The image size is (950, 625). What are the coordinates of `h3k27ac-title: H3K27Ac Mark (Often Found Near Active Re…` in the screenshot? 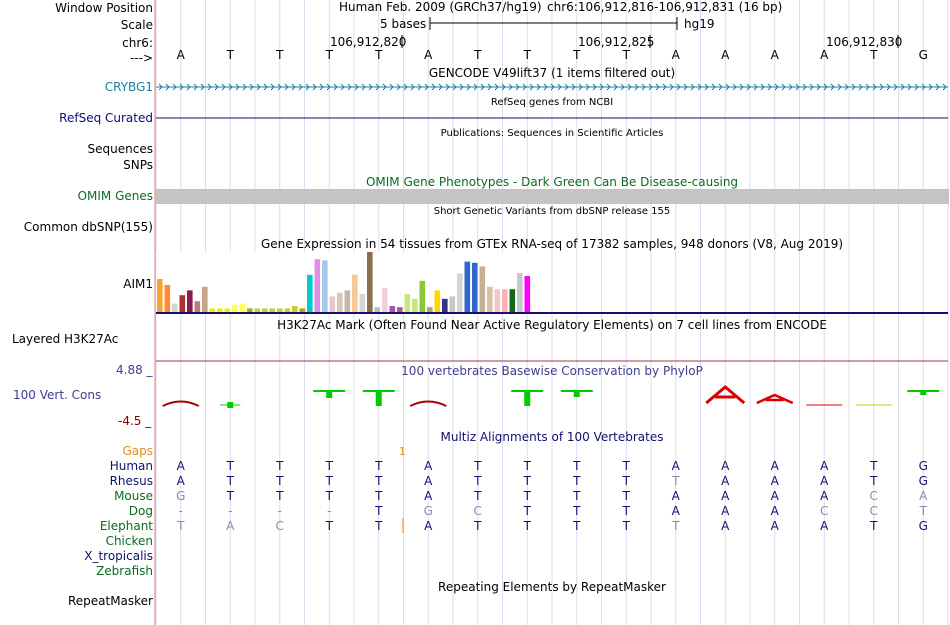 It's located at (552, 325).